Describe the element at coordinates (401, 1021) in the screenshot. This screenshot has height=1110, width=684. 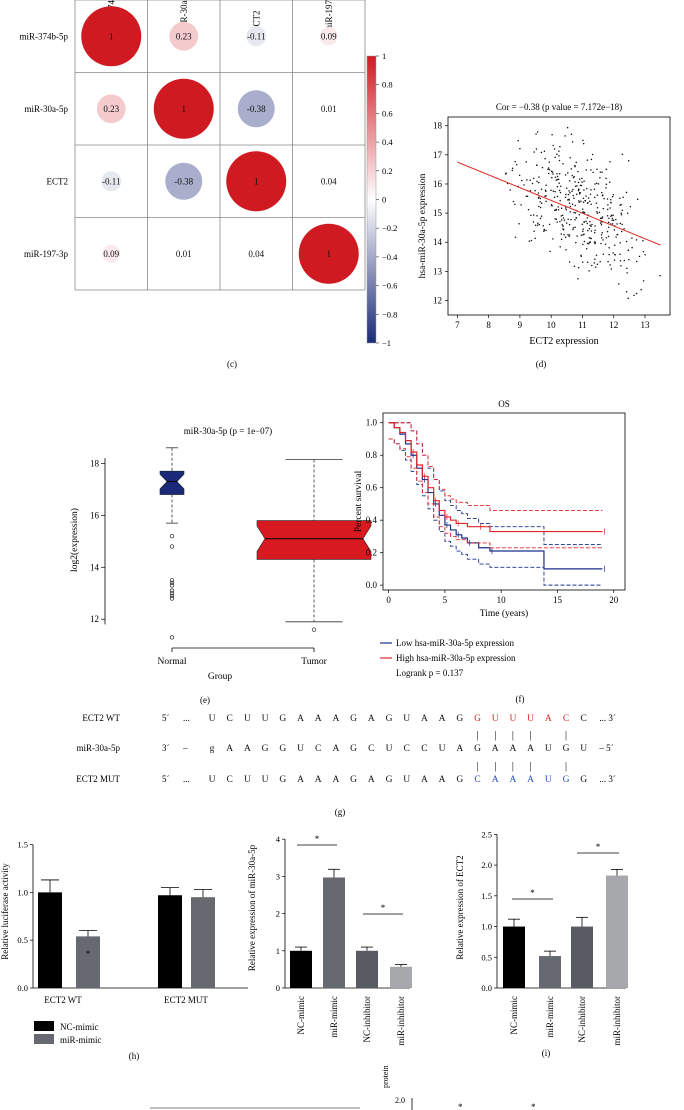
I see `x-tick-label: miR-inhibitor` at that location.